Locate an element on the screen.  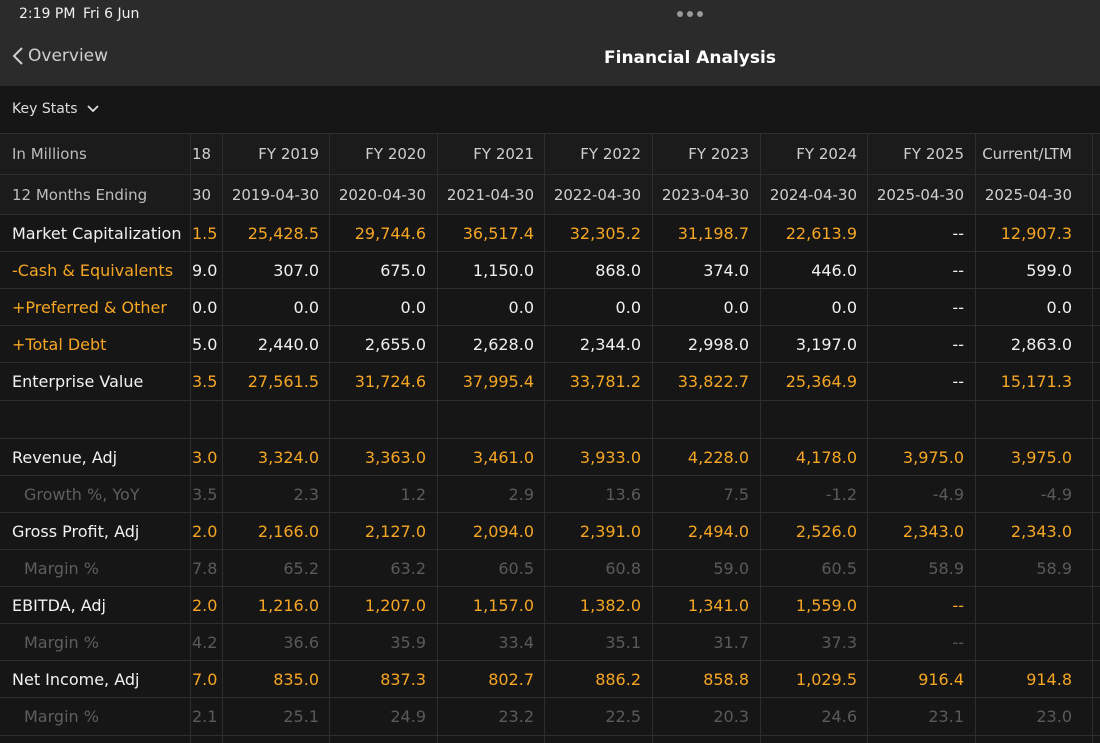
column-header-cell: FY 2024 is located at coordinates (826, 154).